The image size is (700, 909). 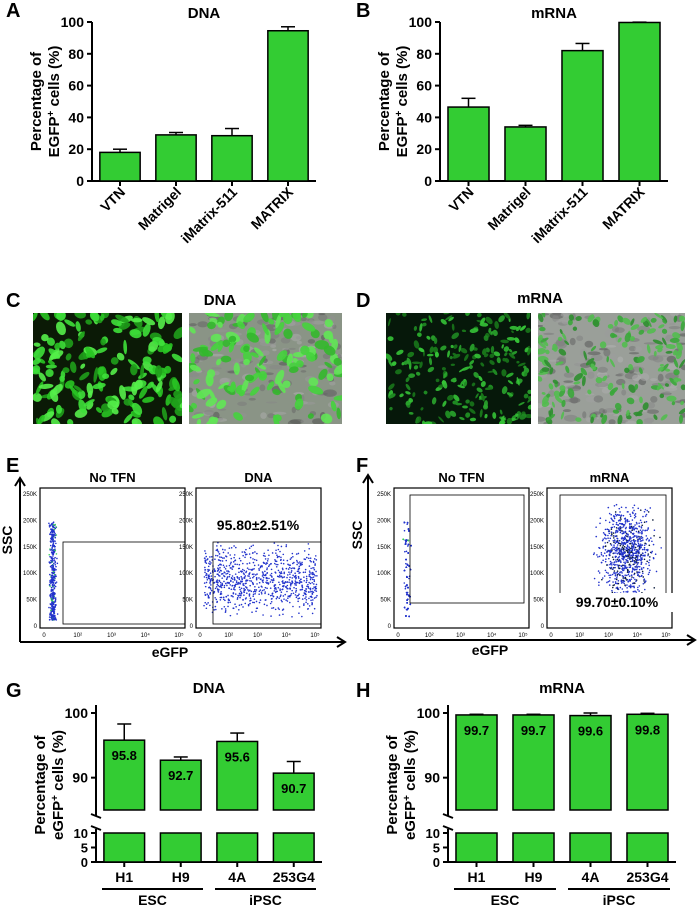 I want to click on x-tick-label-MATRIX: MATRIX, so click(x=623, y=207).